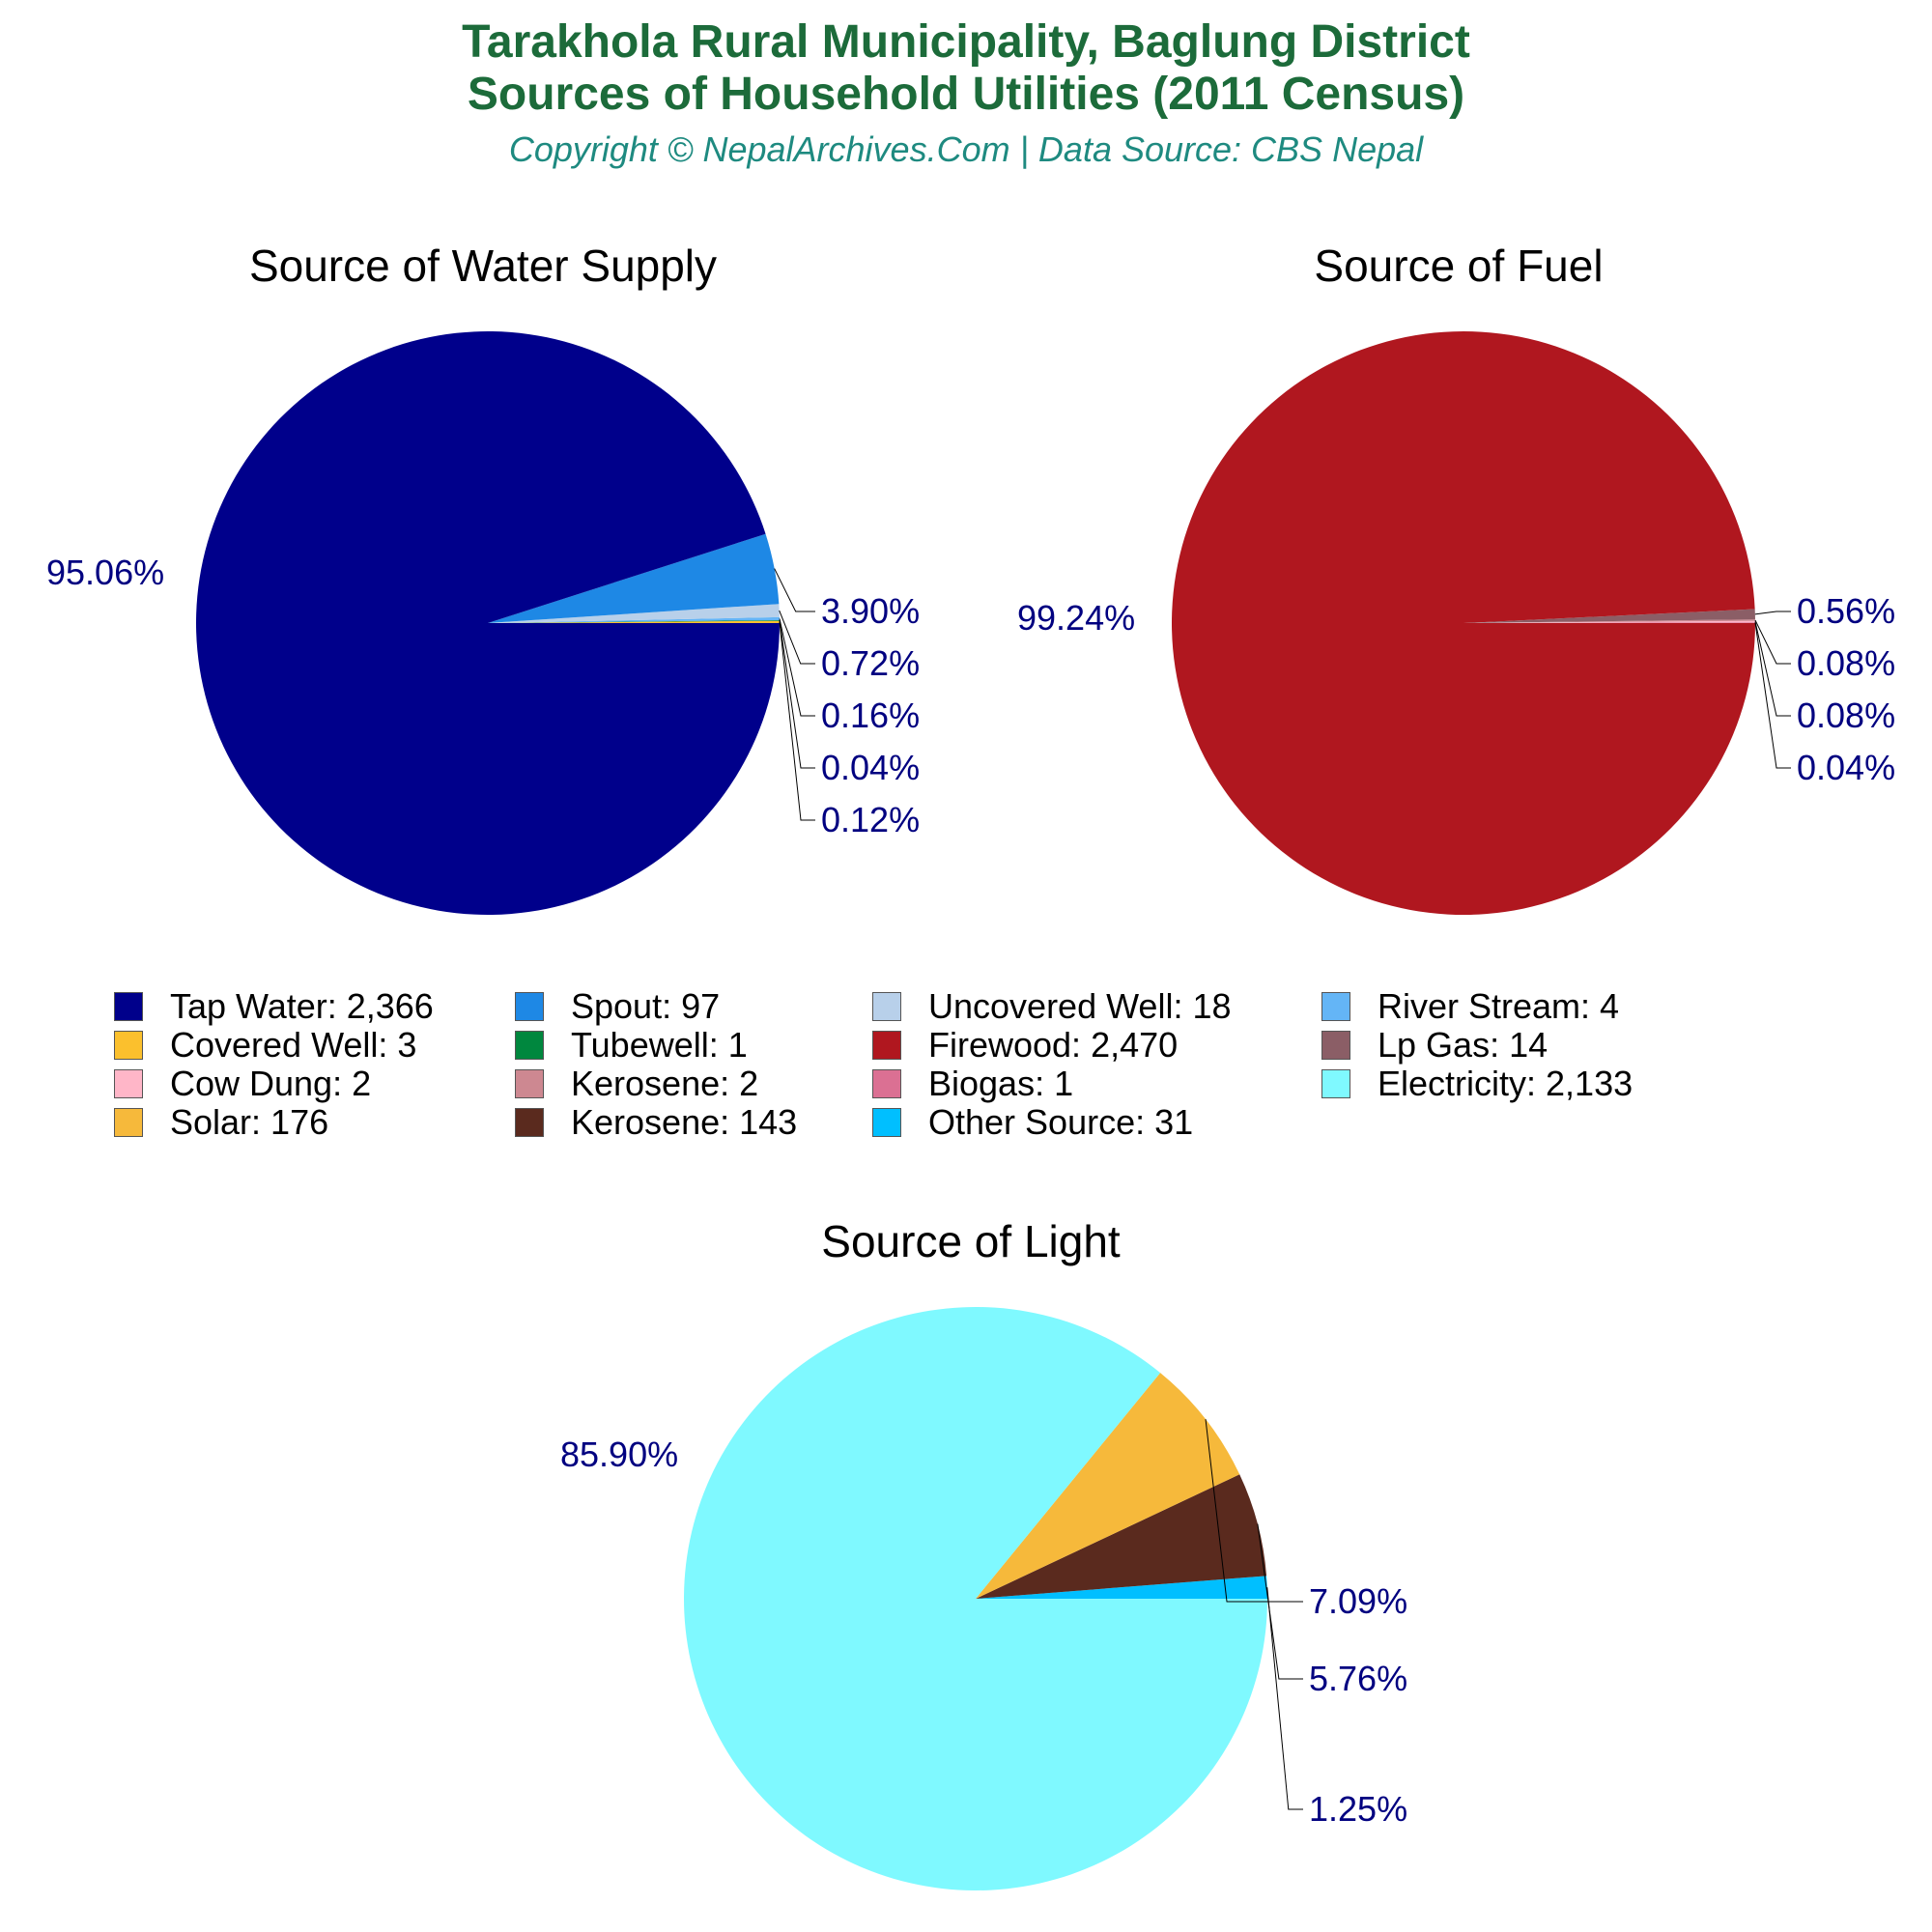 The image size is (1932, 1932). Describe the element at coordinates (684, 1122) in the screenshot. I see `legend-label: Kerosene: 143` at that location.